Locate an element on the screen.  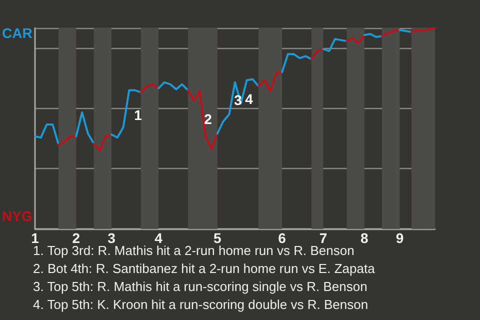
x-tick-label: 3 is located at coordinates (112, 238).